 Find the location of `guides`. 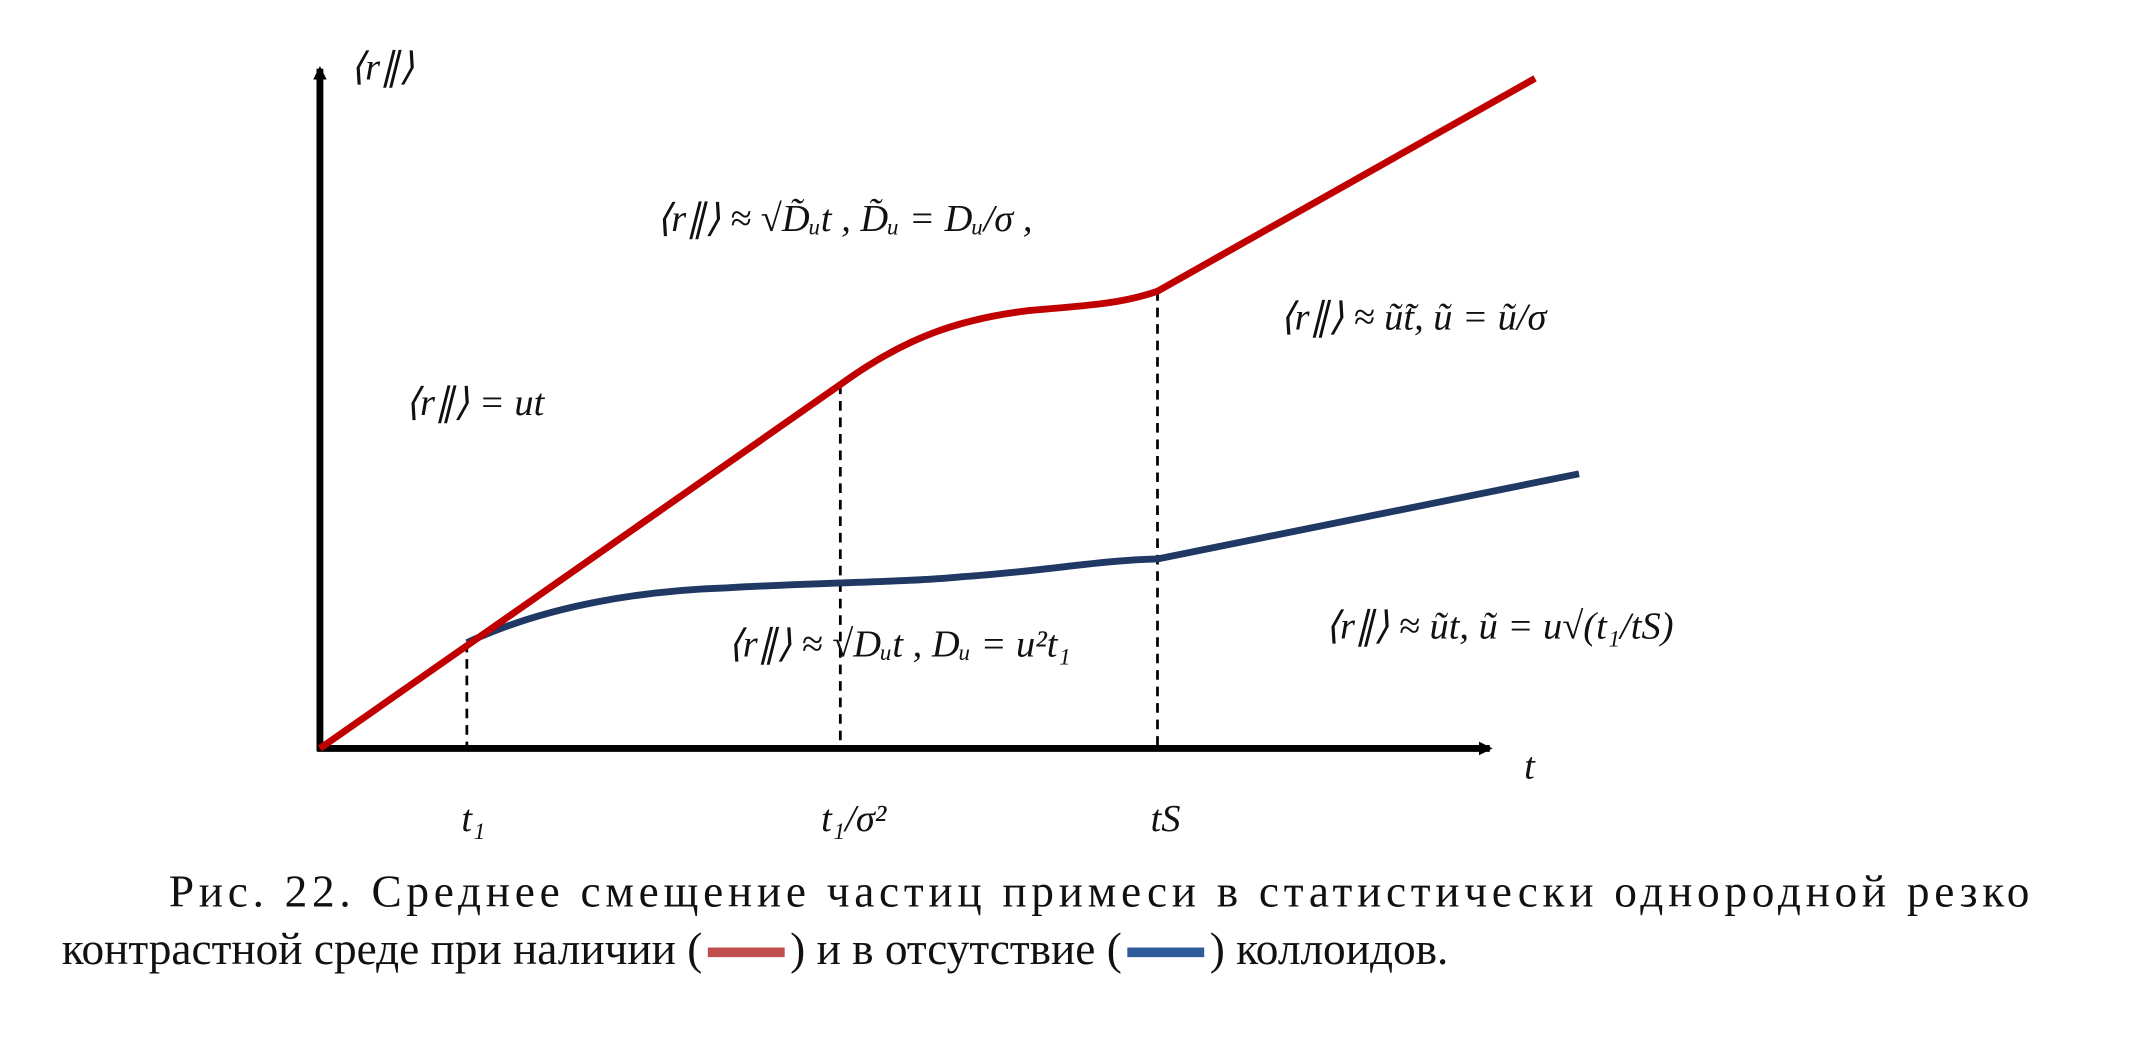

guides is located at coordinates (812, 520).